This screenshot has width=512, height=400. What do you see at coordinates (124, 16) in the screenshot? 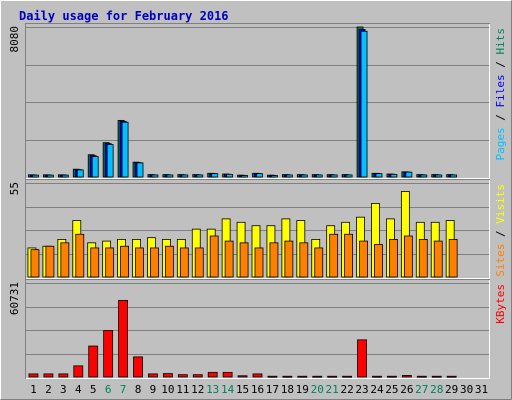
I see `chart-title: Daily usage for February 2016` at bounding box center [124, 16].